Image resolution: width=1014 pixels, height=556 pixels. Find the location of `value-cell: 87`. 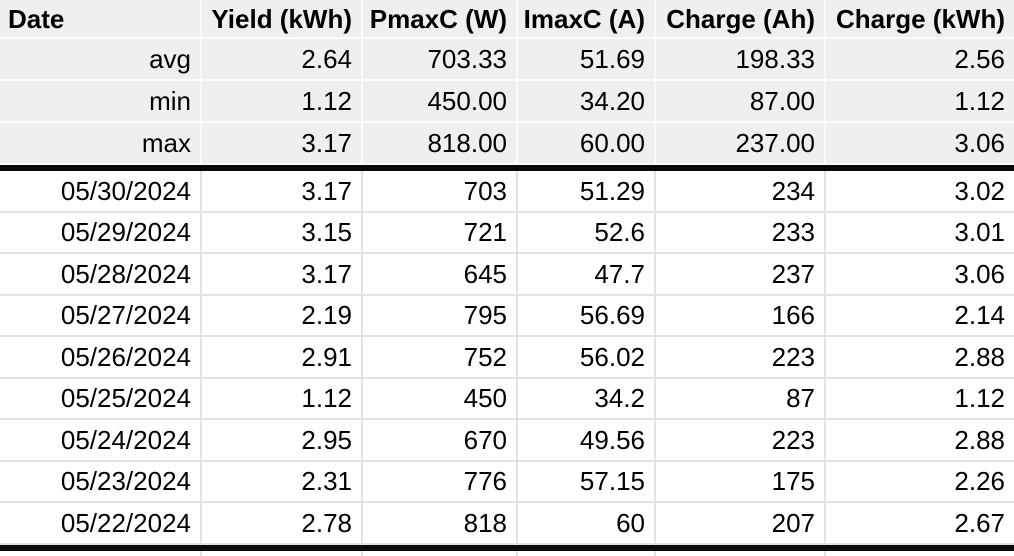

value-cell: 87 is located at coordinates (741, 399).